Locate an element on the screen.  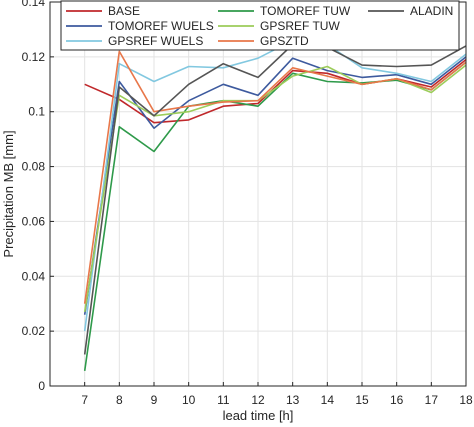
x-tick-label: 12 is located at coordinates (258, 400).